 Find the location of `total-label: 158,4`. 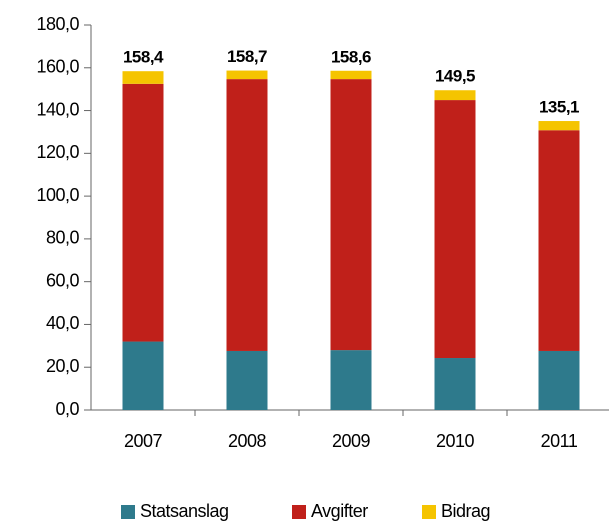

total-label: 158,4 is located at coordinates (143, 57).